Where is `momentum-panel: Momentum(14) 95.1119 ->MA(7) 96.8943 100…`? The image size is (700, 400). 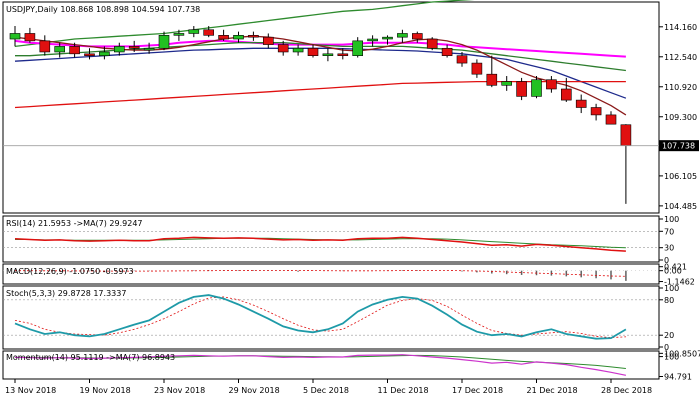
momentum-panel: Momentum(14) 95.1119 ->MA(7) 96.8943 100… is located at coordinates (351, 365).